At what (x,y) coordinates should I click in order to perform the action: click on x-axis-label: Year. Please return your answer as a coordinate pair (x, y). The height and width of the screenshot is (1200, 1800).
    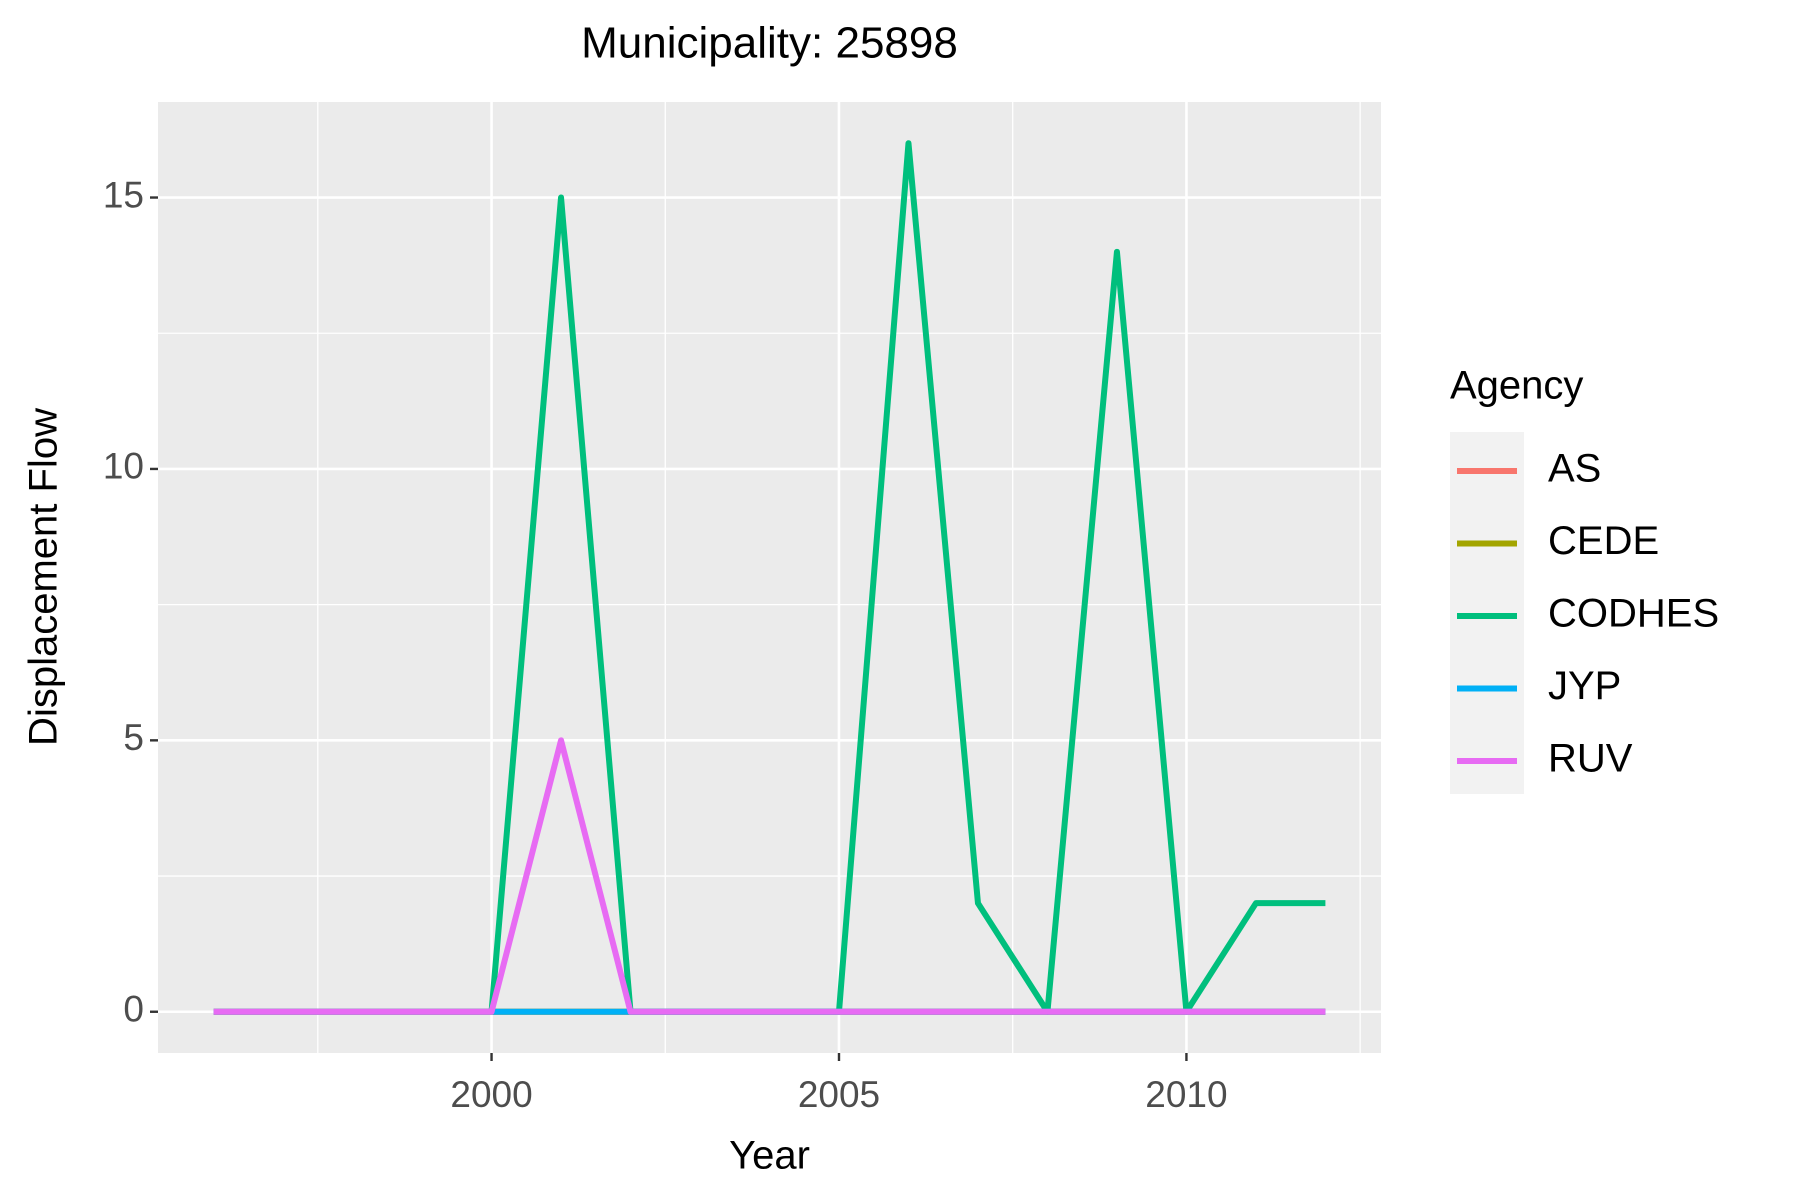
    Looking at the image, I should click on (769, 1156).